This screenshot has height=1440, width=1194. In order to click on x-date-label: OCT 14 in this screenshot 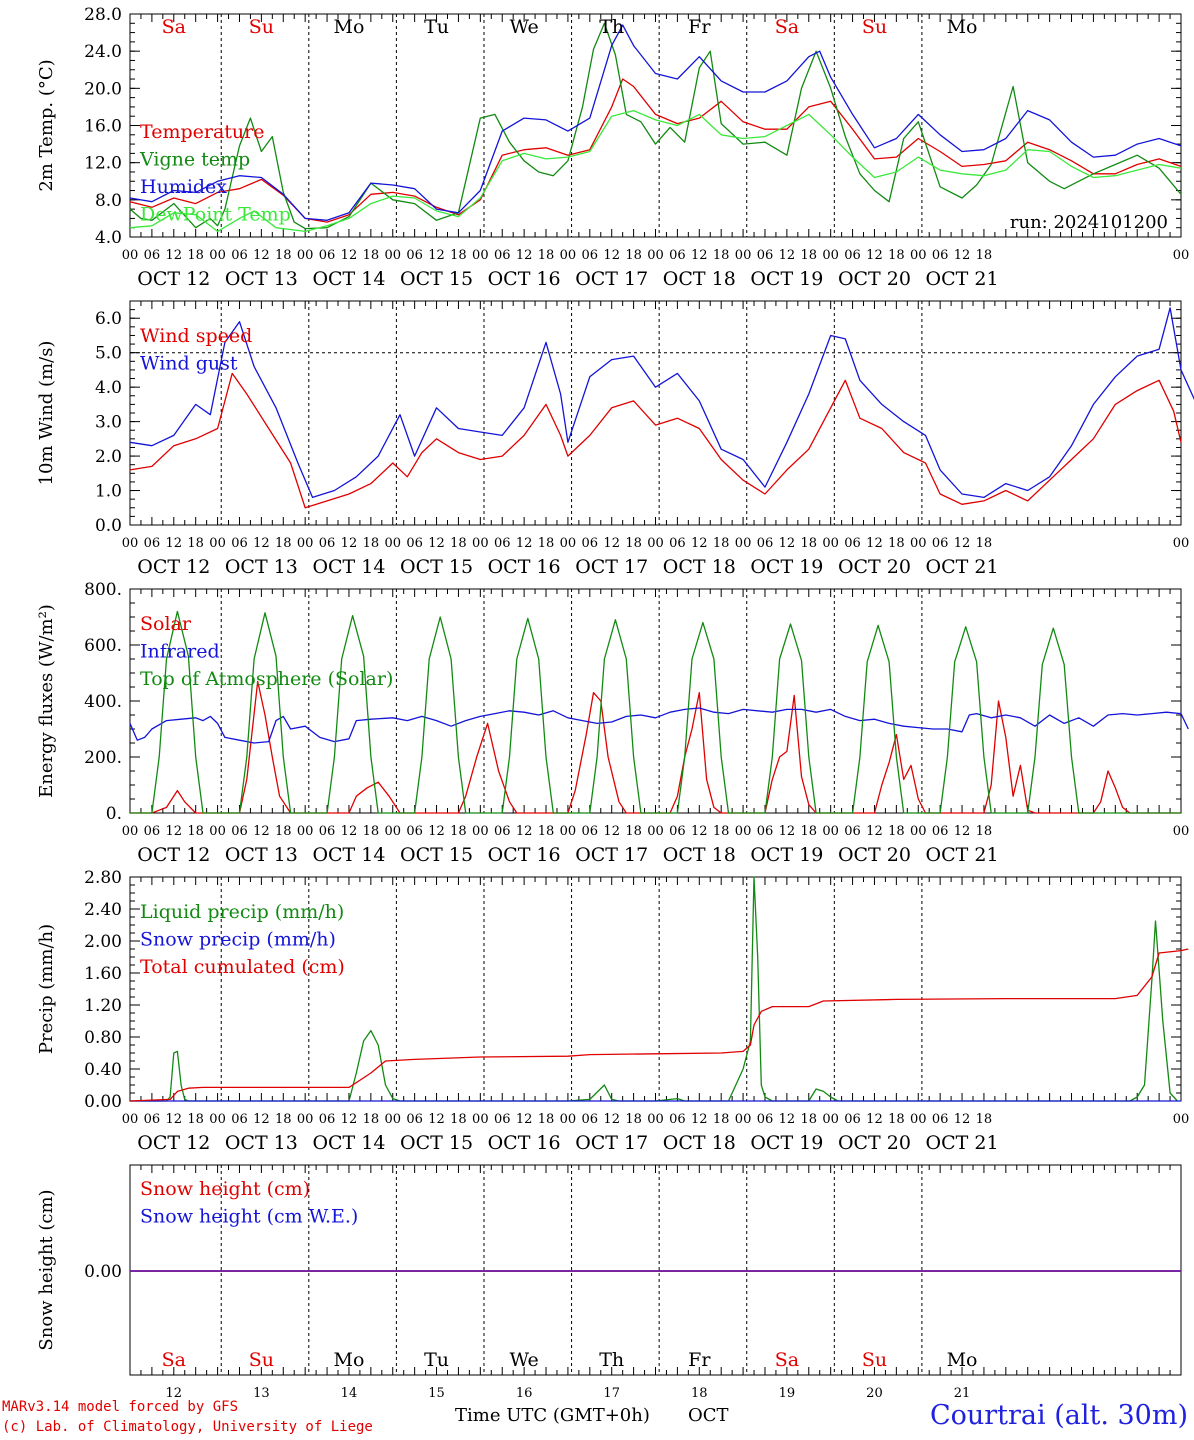, I will do `click(348, 567)`.